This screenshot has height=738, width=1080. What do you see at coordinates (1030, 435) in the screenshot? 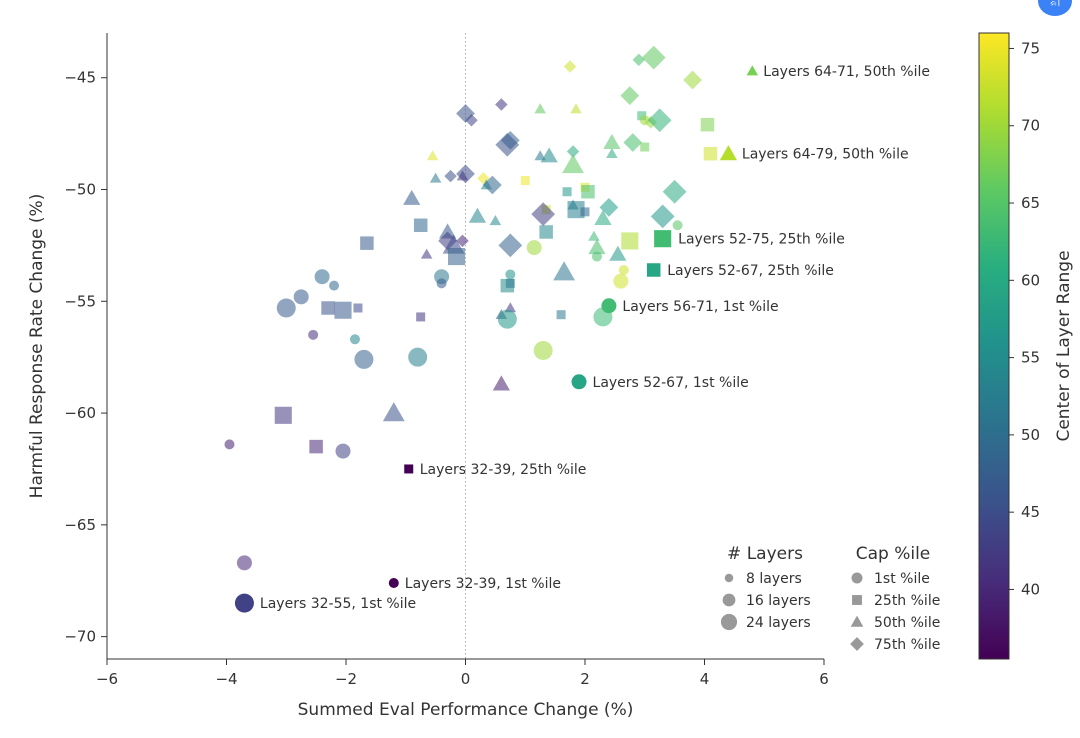
I see `colorbar-tick-label: 50` at bounding box center [1030, 435].